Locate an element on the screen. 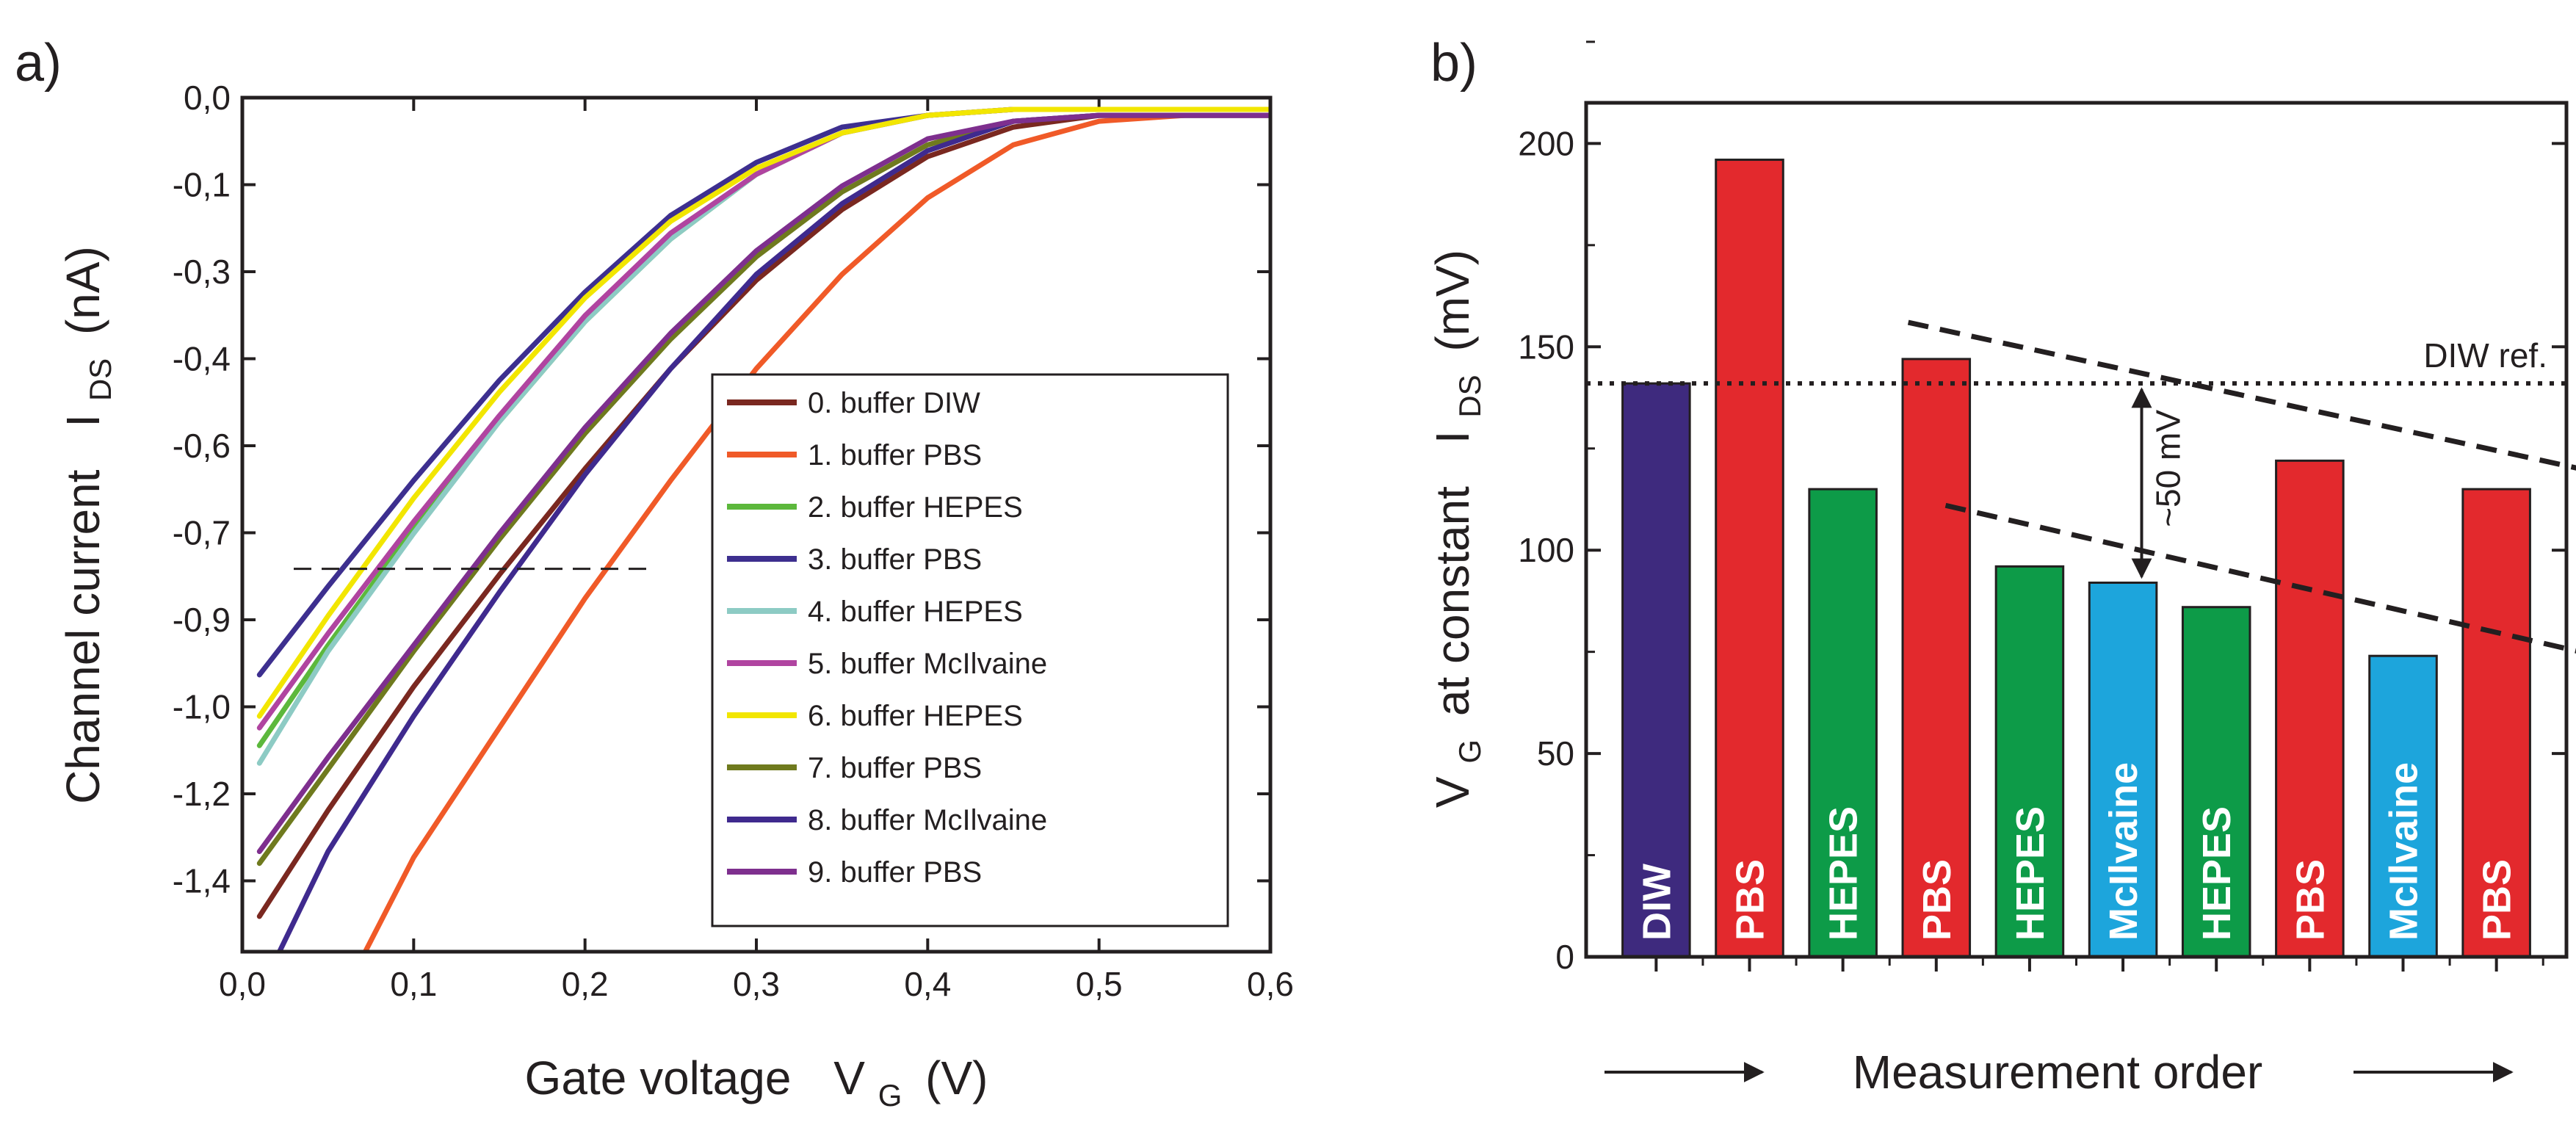  y-label-text: Channel current is located at coordinates (83, 636).